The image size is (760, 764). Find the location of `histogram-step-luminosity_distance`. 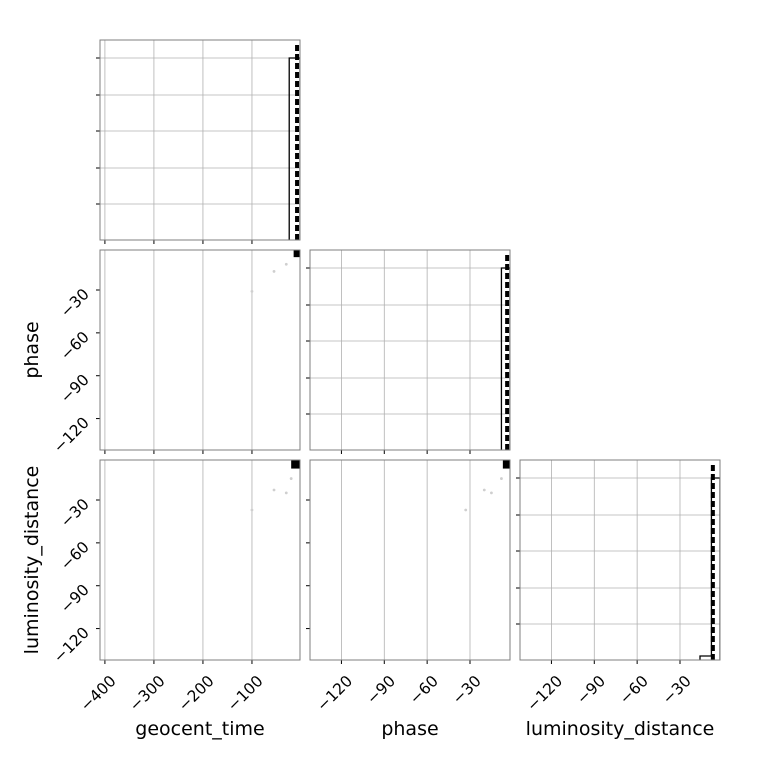

histogram-step-luminosity_distance is located at coordinates (709, 568).